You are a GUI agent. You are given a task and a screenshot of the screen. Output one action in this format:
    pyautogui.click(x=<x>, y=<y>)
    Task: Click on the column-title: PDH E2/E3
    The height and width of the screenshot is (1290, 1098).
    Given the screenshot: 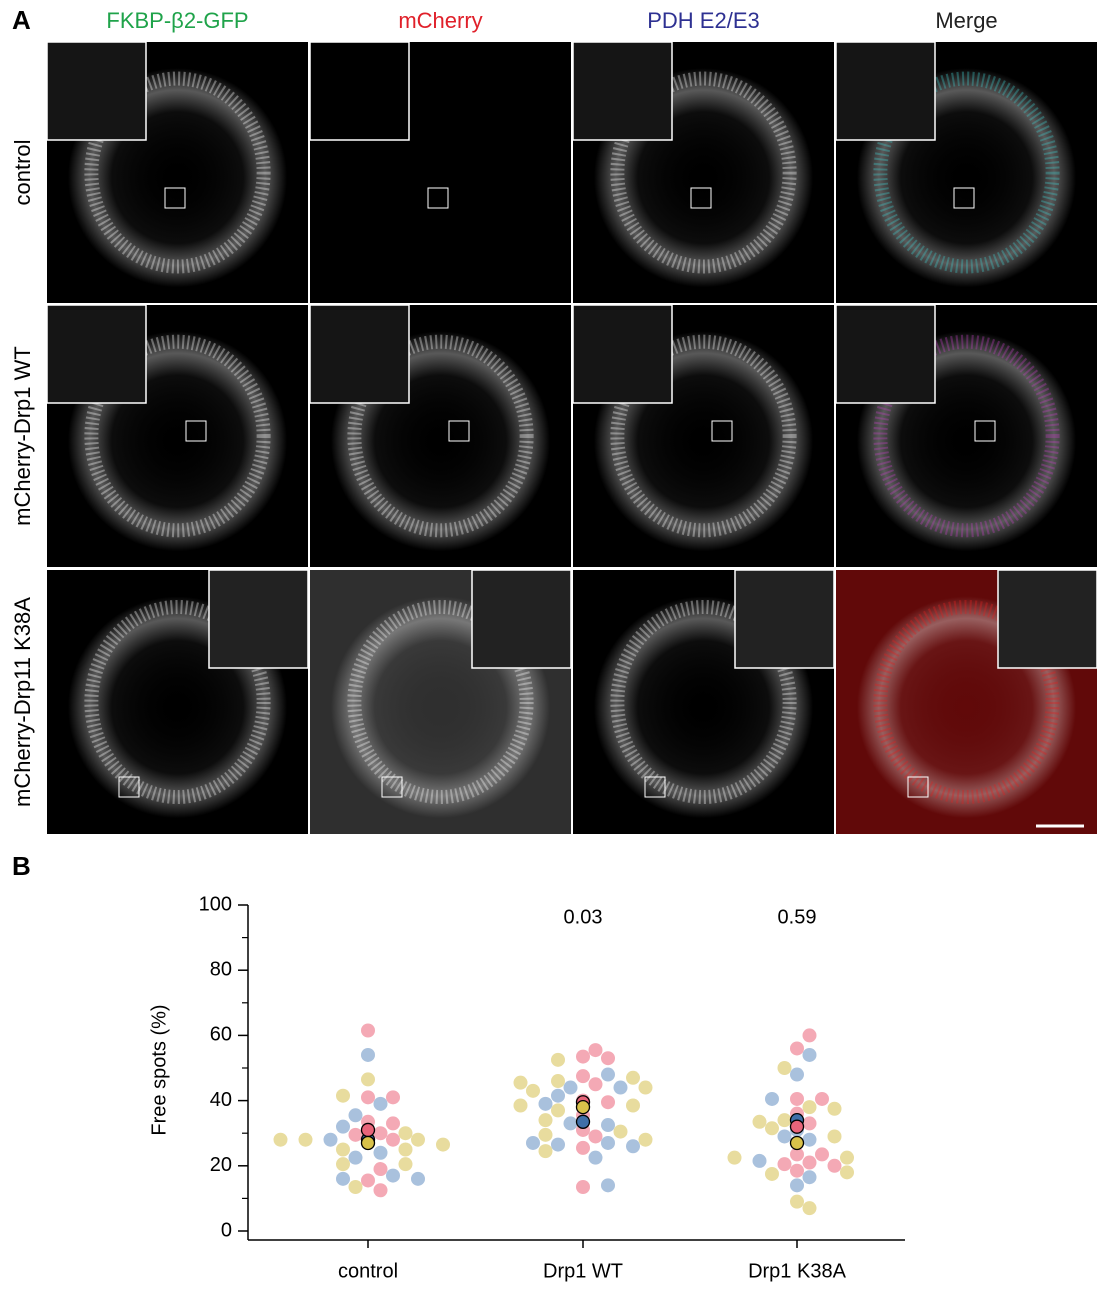 What is the action you would take?
    pyautogui.click(x=703, y=20)
    